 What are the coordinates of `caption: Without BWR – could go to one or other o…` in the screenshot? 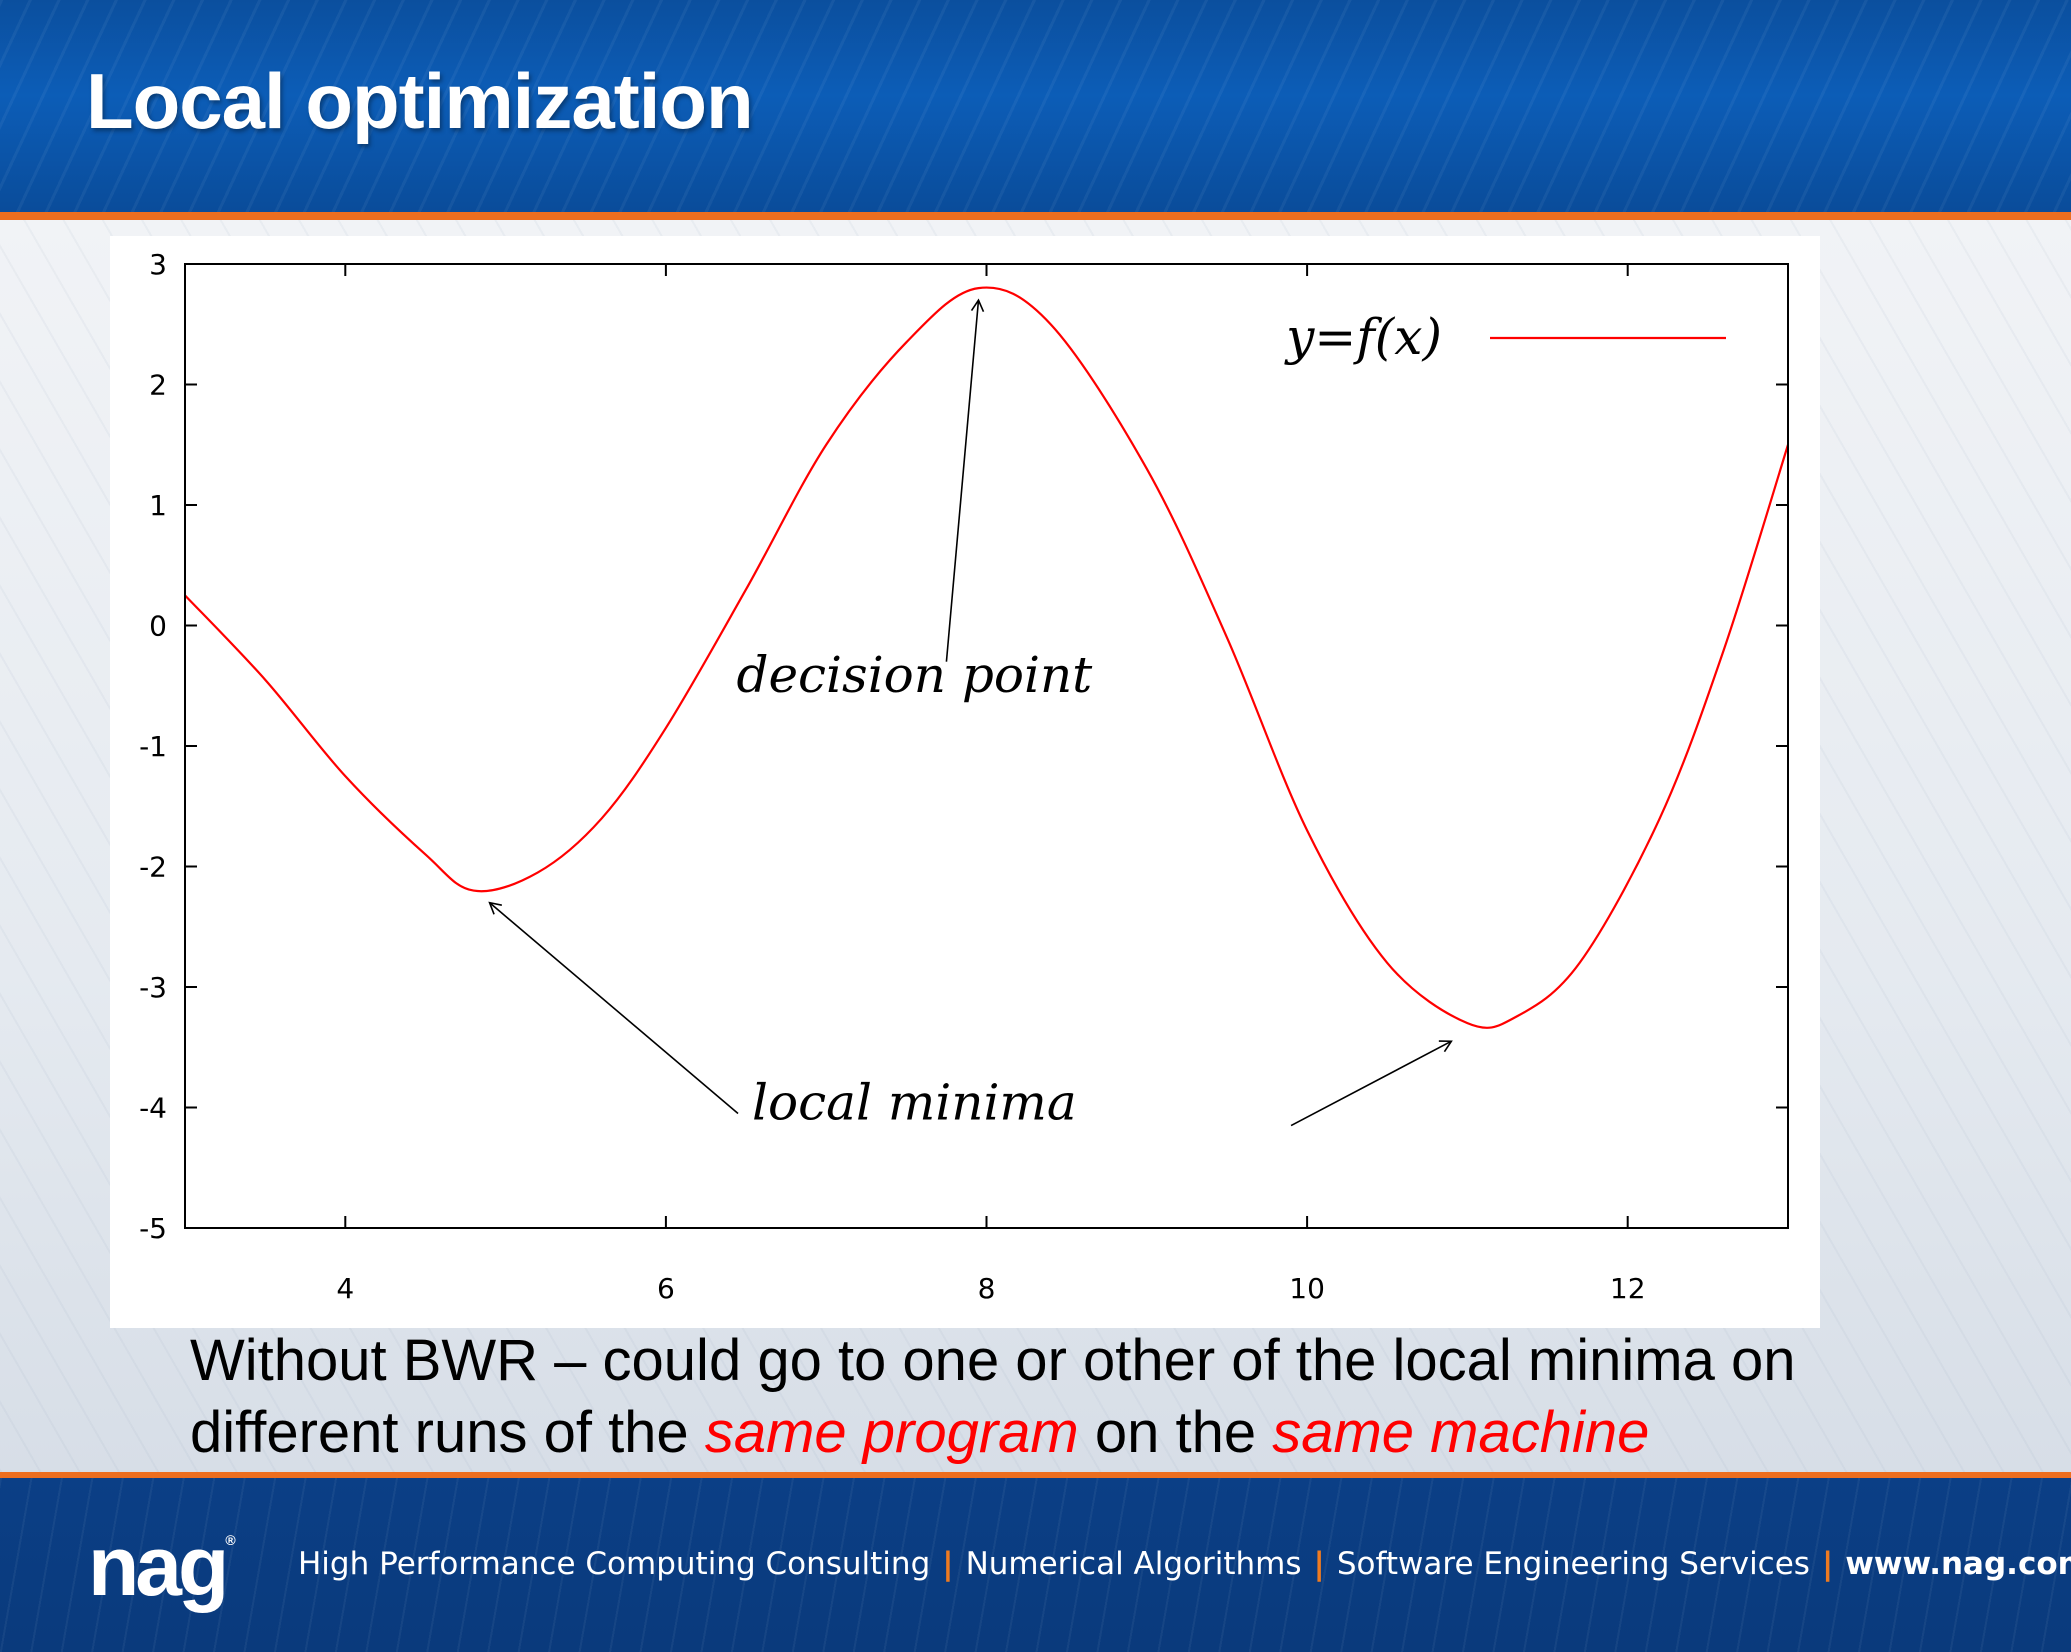 It's located at (1090, 1397).